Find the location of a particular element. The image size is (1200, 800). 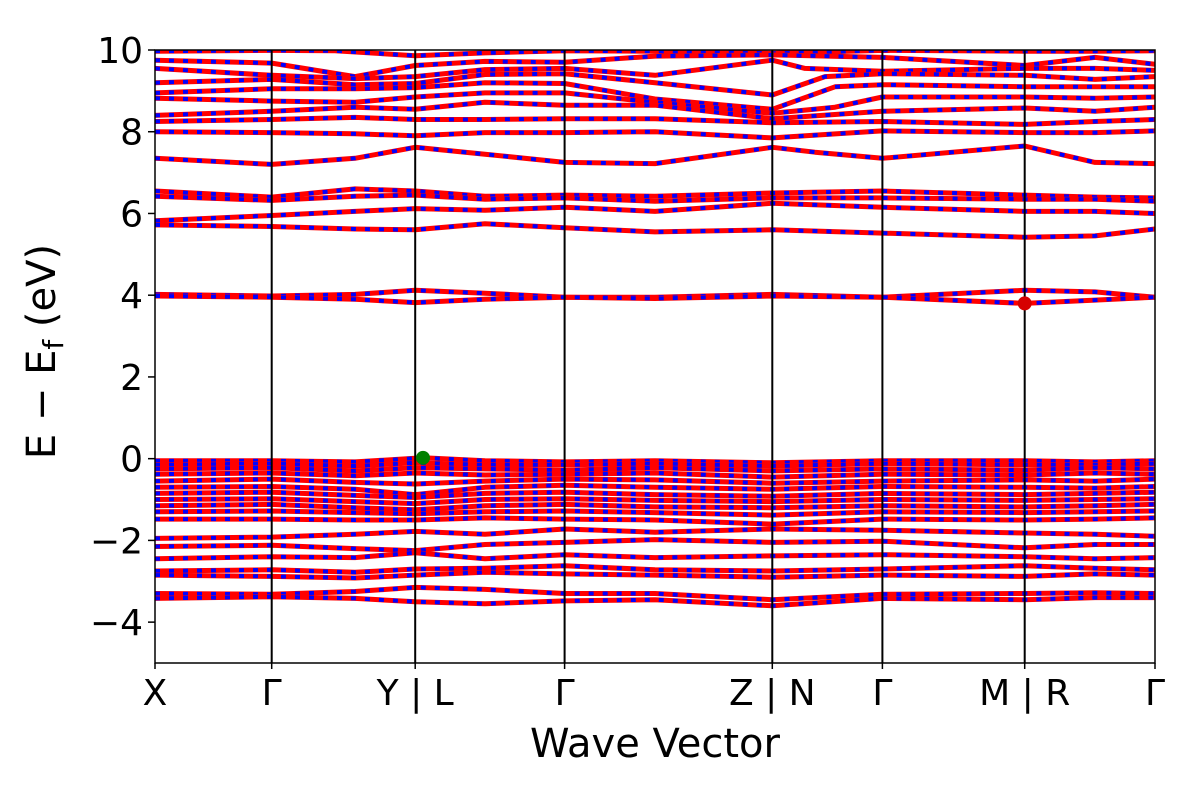

valence-band-16-spin-down is located at coordinates (655, 593).